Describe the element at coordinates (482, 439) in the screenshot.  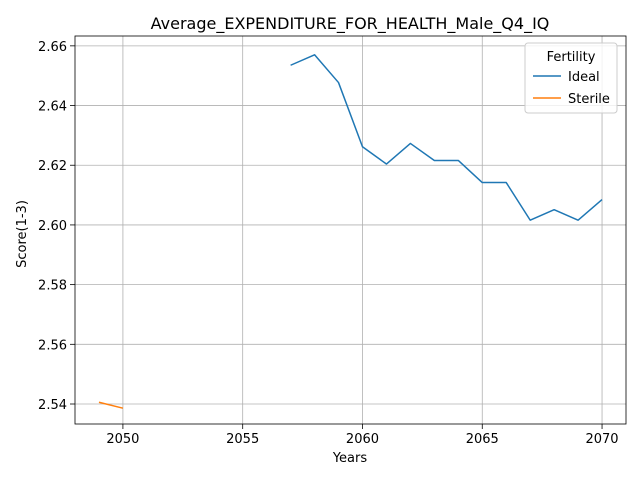
I see `x-tick-label: 2065` at that location.